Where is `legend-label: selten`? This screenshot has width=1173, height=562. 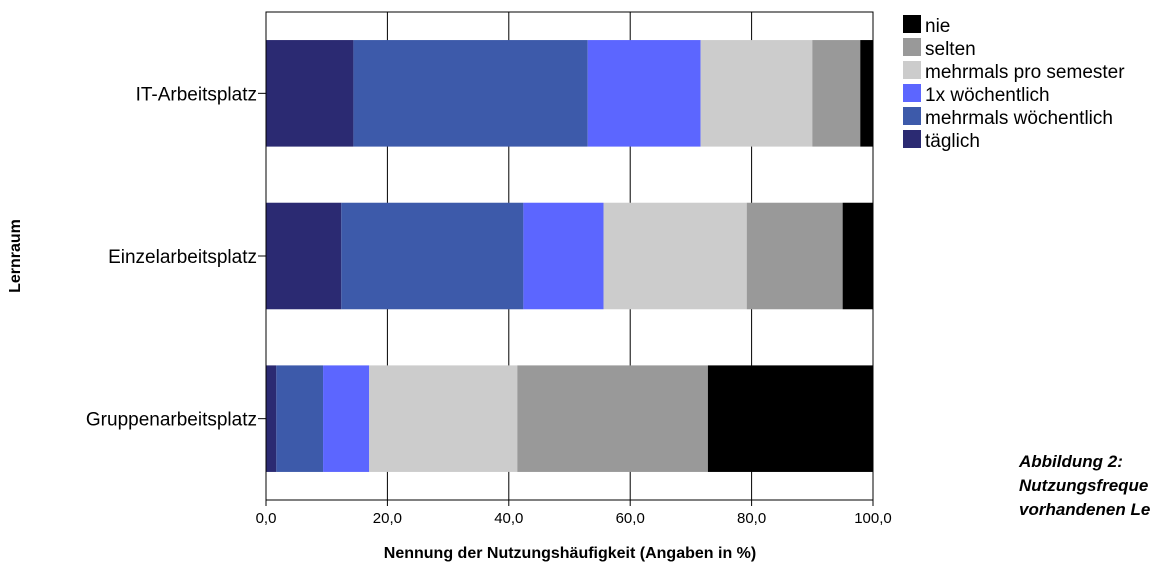
legend-label: selten is located at coordinates (950, 49).